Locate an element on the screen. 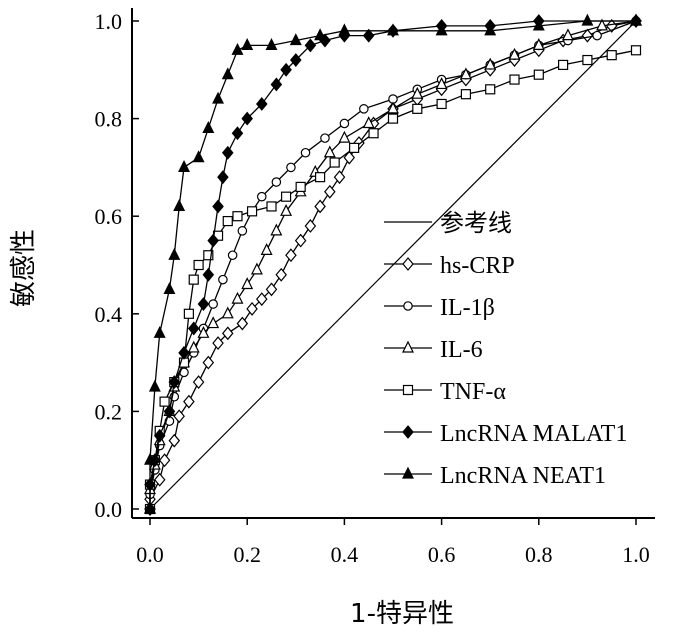  legend-marker-lncrna-neat1 is located at coordinates (408, 472).